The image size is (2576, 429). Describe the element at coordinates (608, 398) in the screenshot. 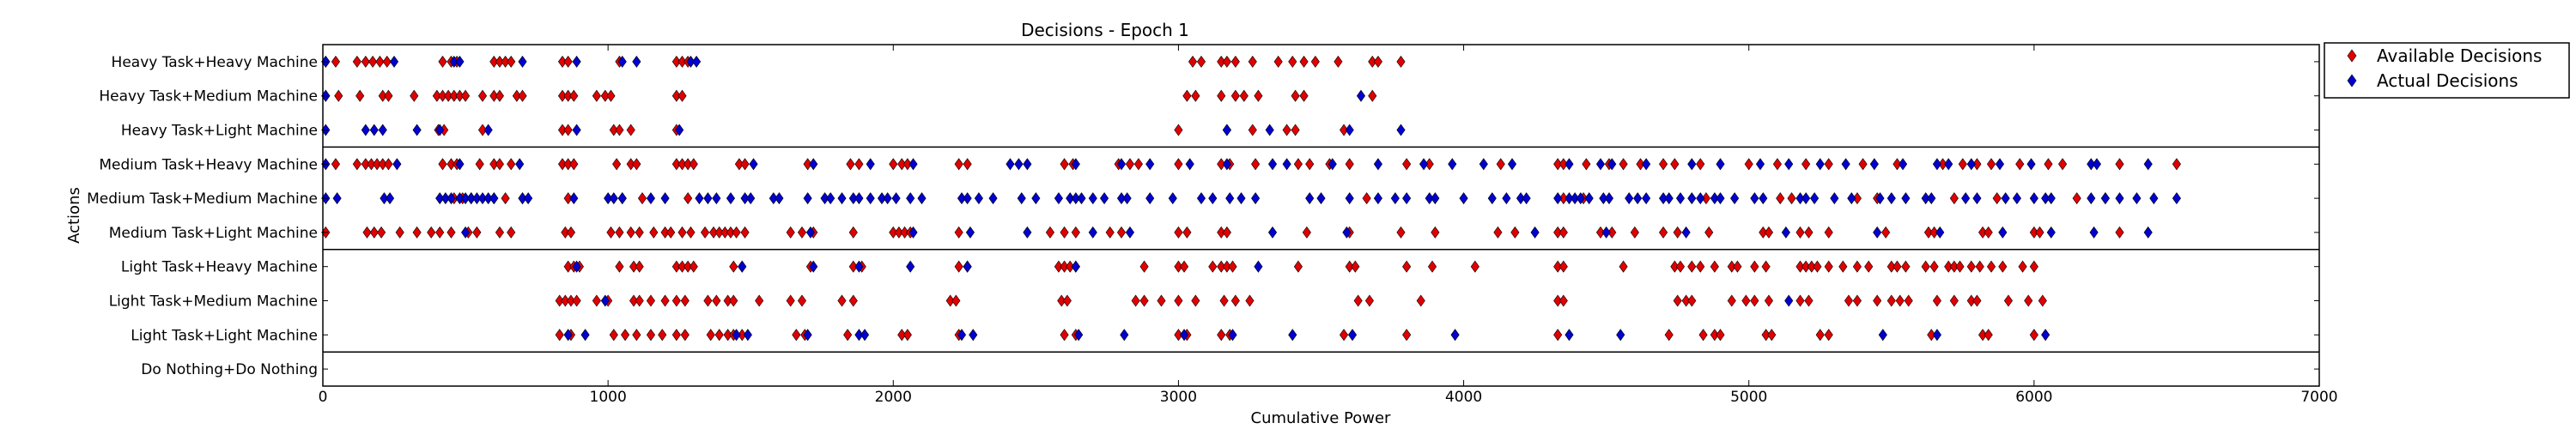

I see `x-tick-label: 1000` at that location.